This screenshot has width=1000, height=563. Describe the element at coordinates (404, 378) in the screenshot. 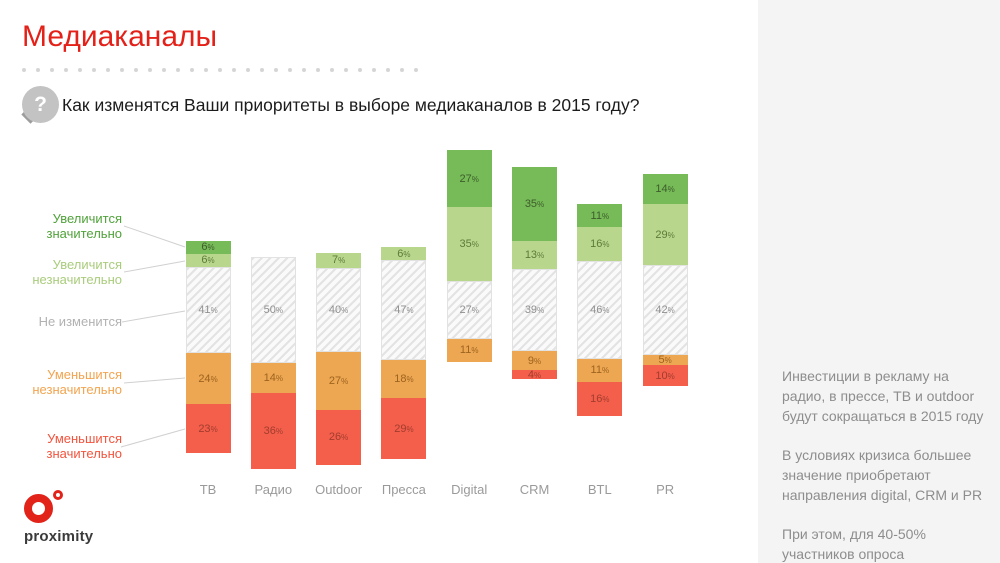

I see `bar-segment: 18%` at that location.